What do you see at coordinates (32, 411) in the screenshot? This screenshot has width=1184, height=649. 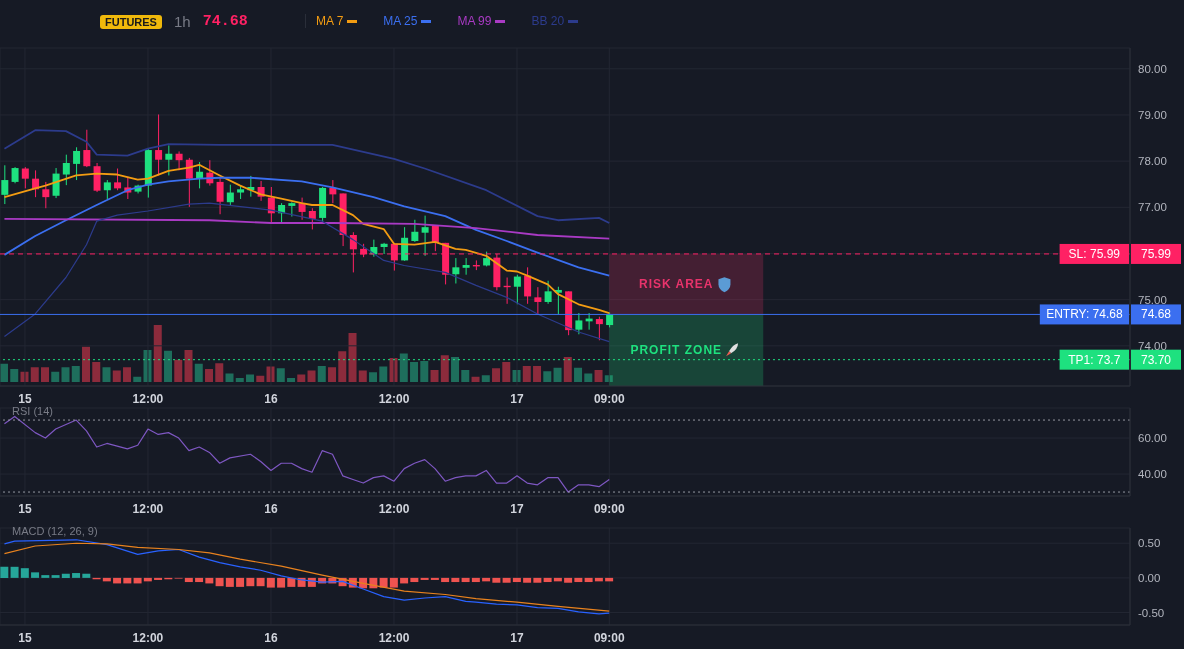 I see `chart-title: RSI (14)` at bounding box center [32, 411].